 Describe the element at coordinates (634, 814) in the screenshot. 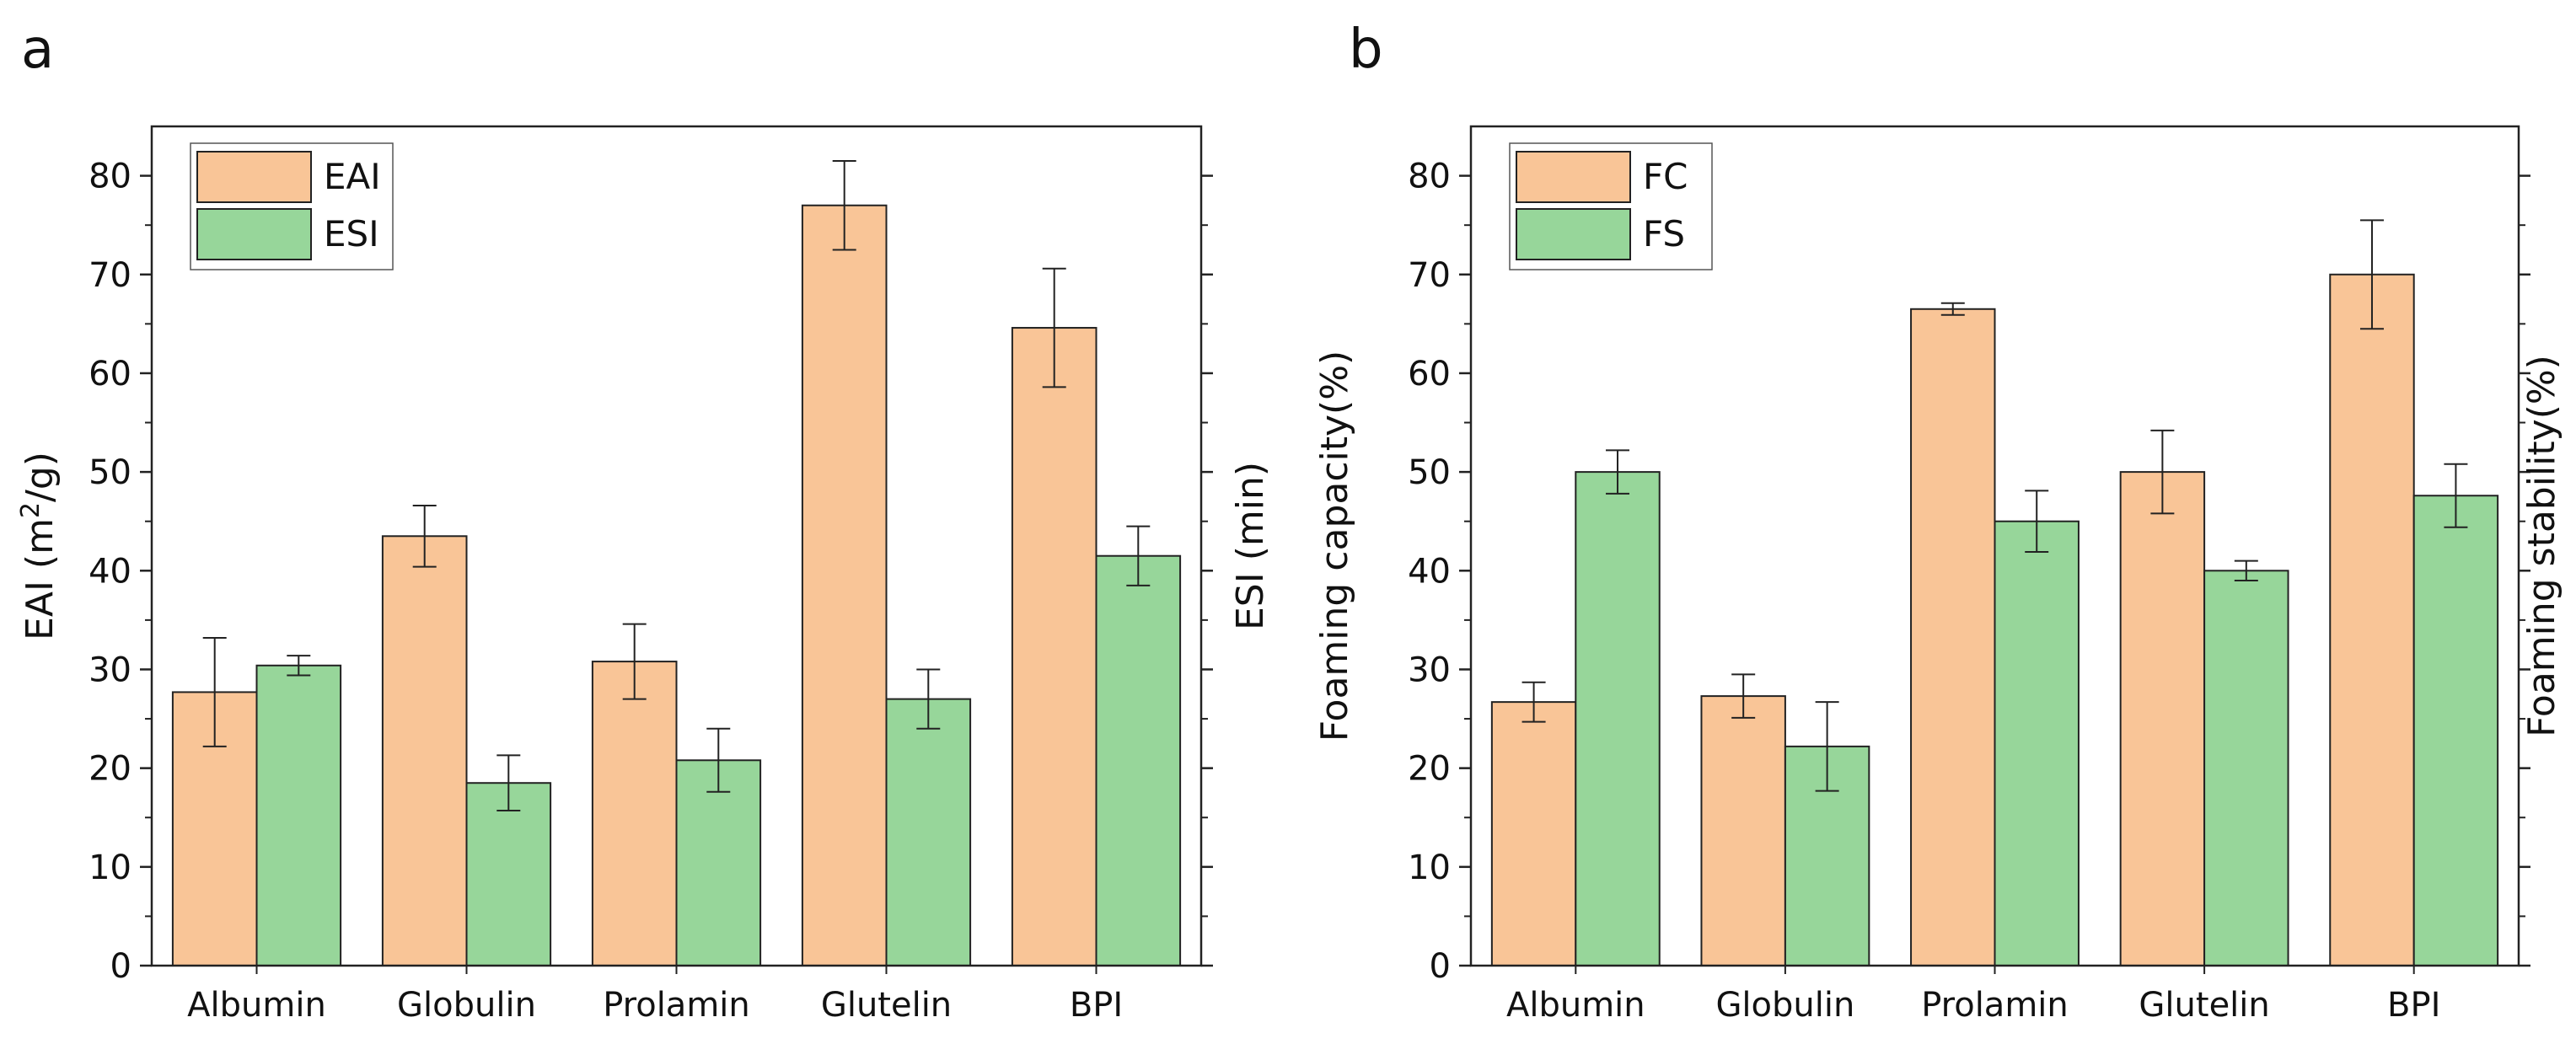

I see `bar-eai-prolamin` at that location.